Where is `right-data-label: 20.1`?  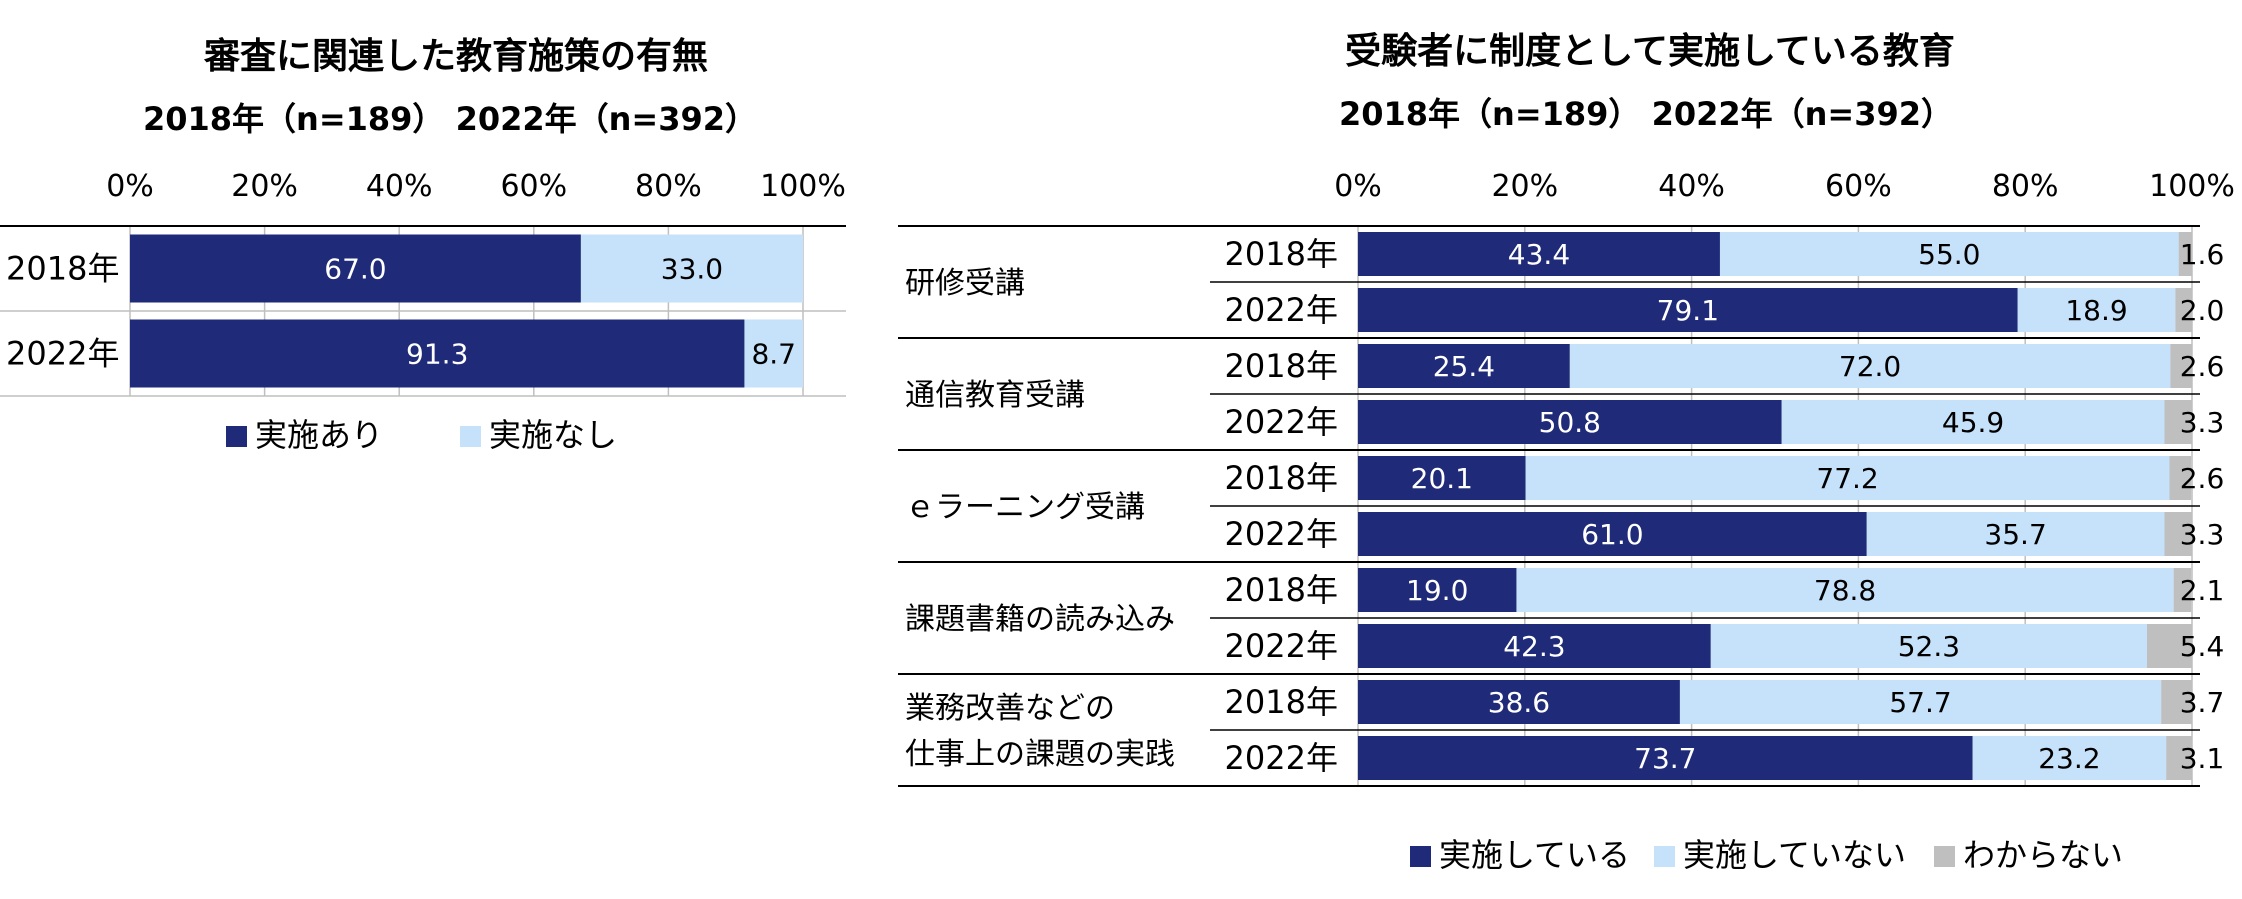 right-data-label: 20.1 is located at coordinates (1442, 478).